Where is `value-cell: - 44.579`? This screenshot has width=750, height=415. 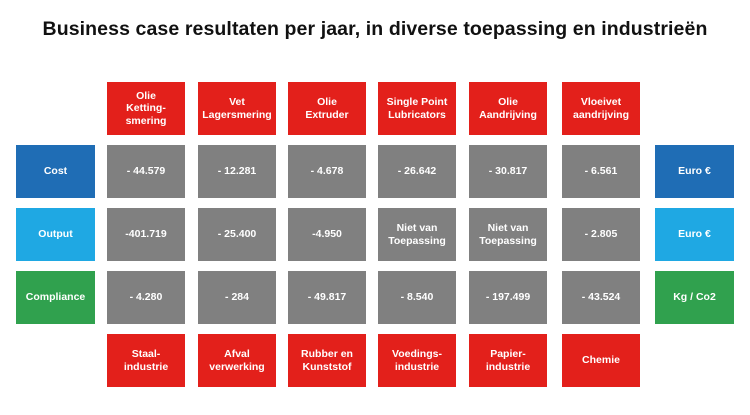 value-cell: - 44.579 is located at coordinates (146, 171).